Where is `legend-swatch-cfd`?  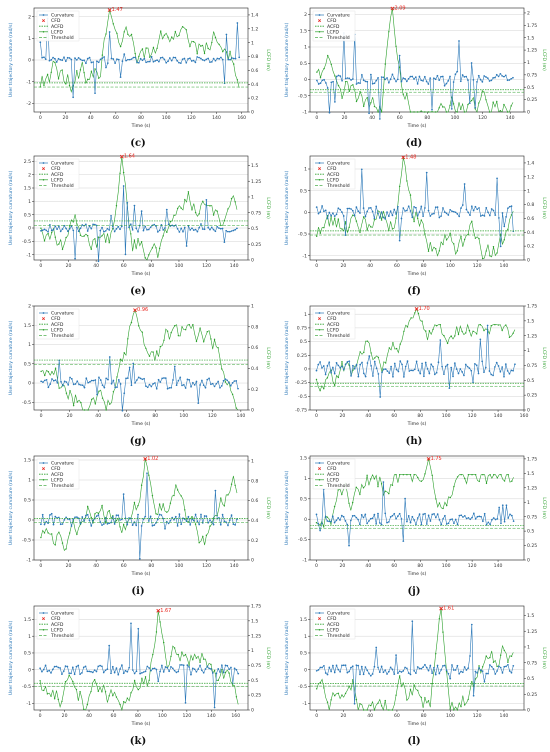 legend-swatch-cfd is located at coordinates (319, 169).